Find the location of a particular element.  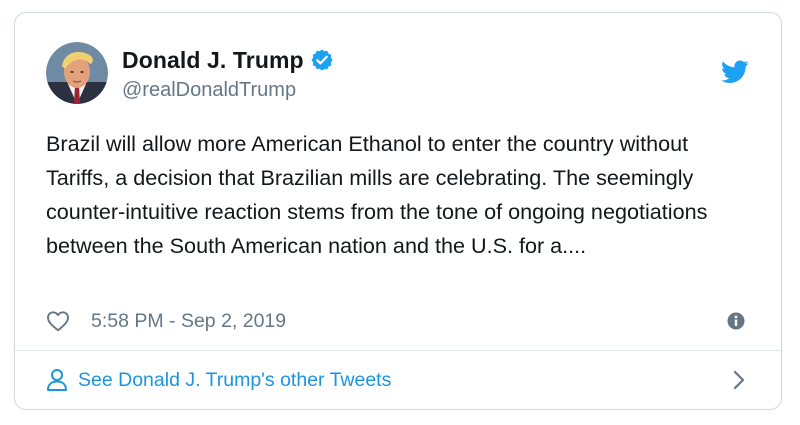

display-name: Donald J. Trump is located at coordinates (213, 59).